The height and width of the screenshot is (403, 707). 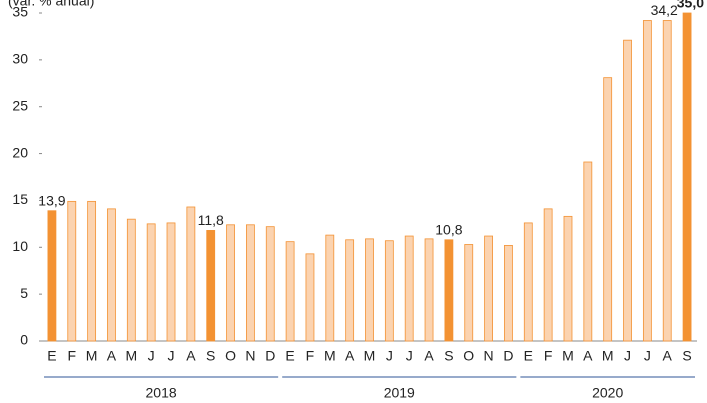 I want to click on group-label: 2018, so click(x=161, y=393).